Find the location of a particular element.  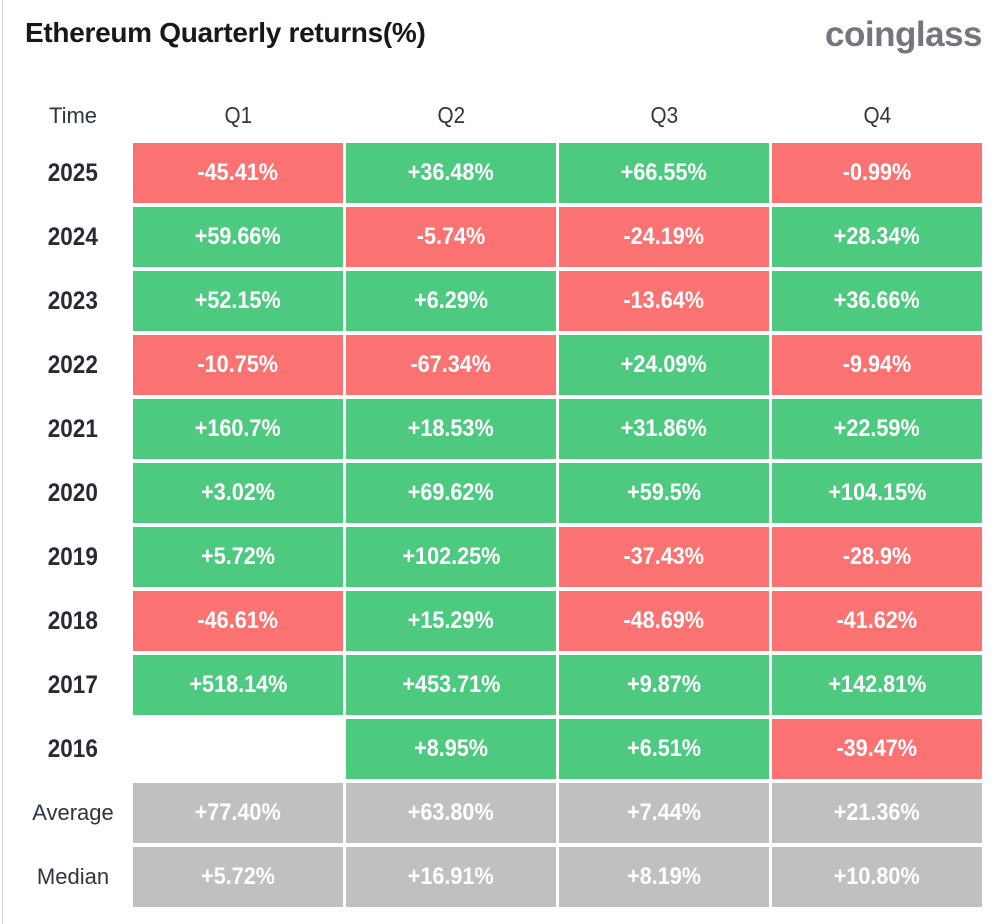

left-edge-divider is located at coordinates (2, 462).